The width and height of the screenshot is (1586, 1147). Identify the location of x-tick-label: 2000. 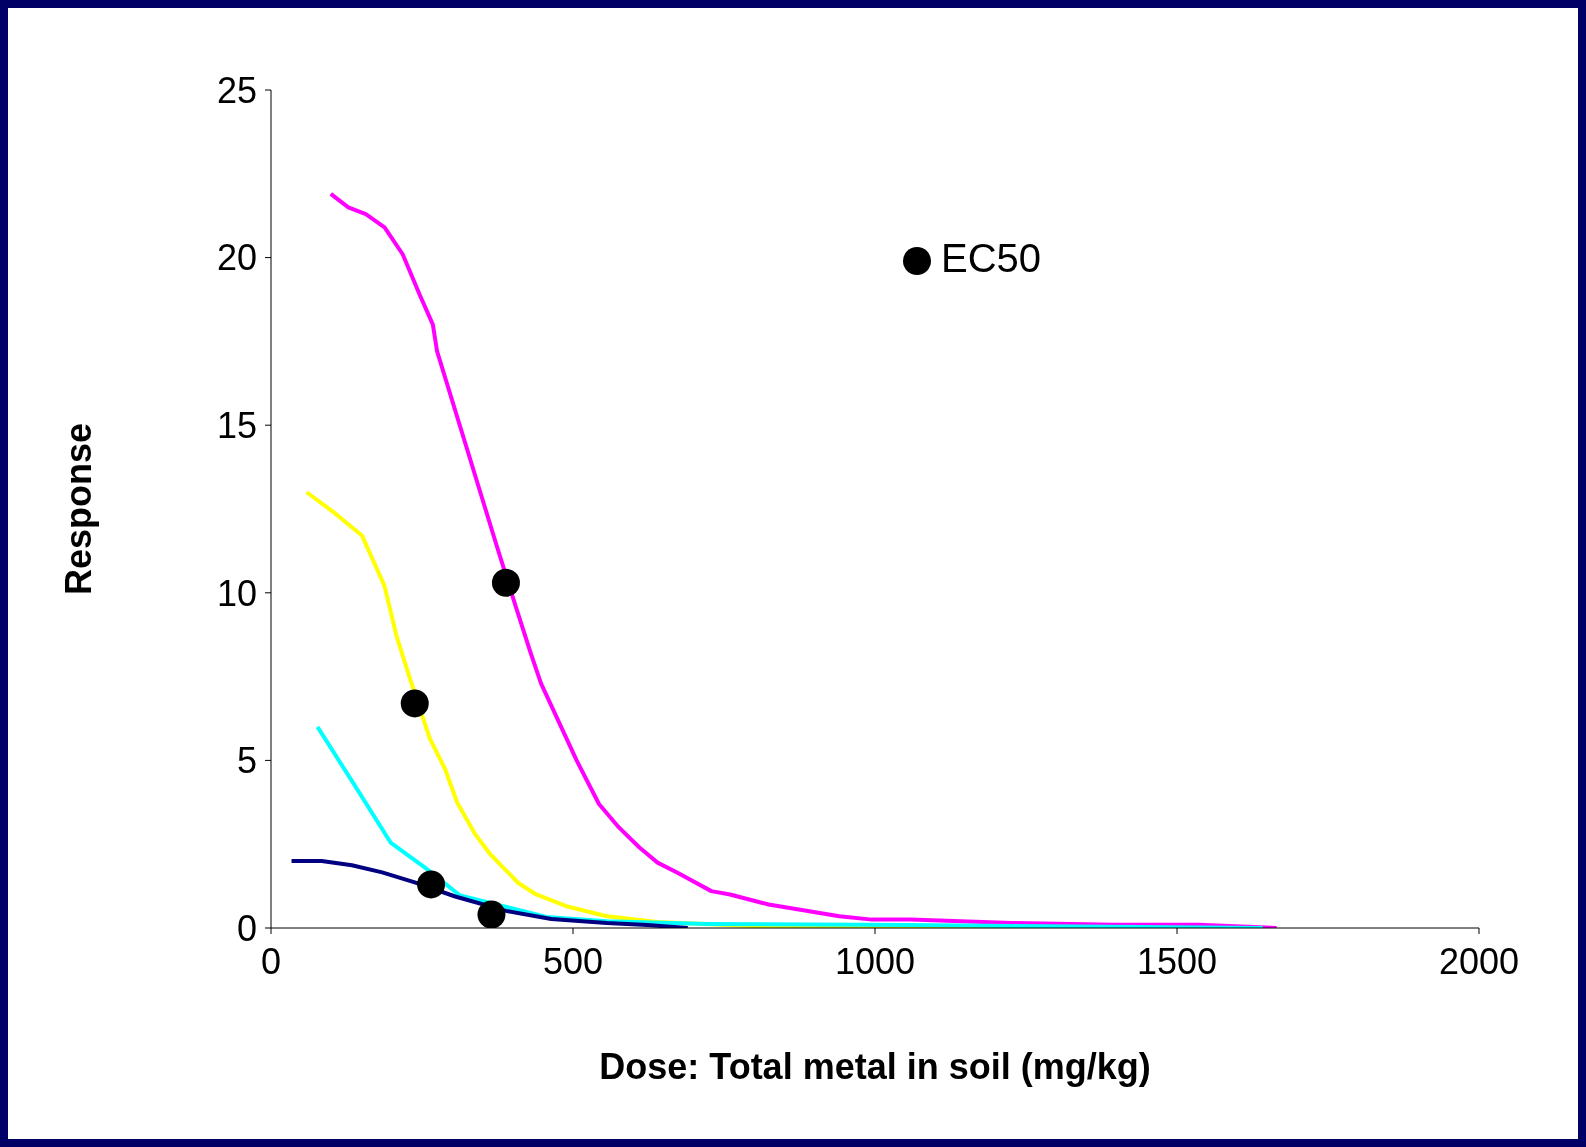
(1479, 961).